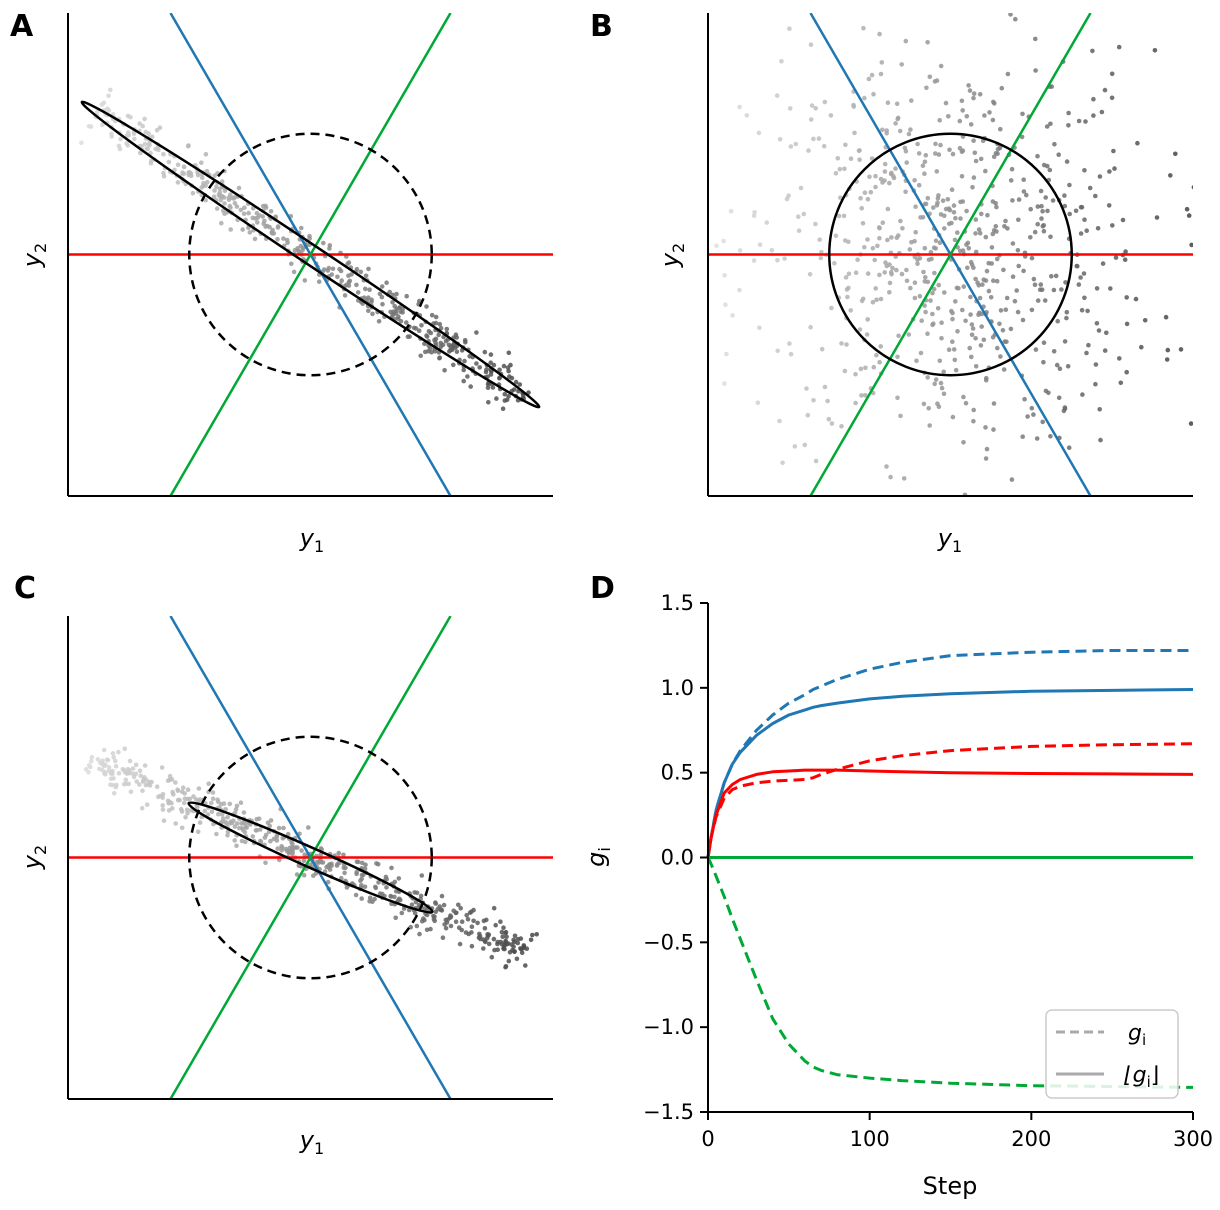 Image resolution: width=1220 pixels, height=1210 pixels. What do you see at coordinates (601, 26) in the screenshot?
I see `panel-letter-b: B` at bounding box center [601, 26].